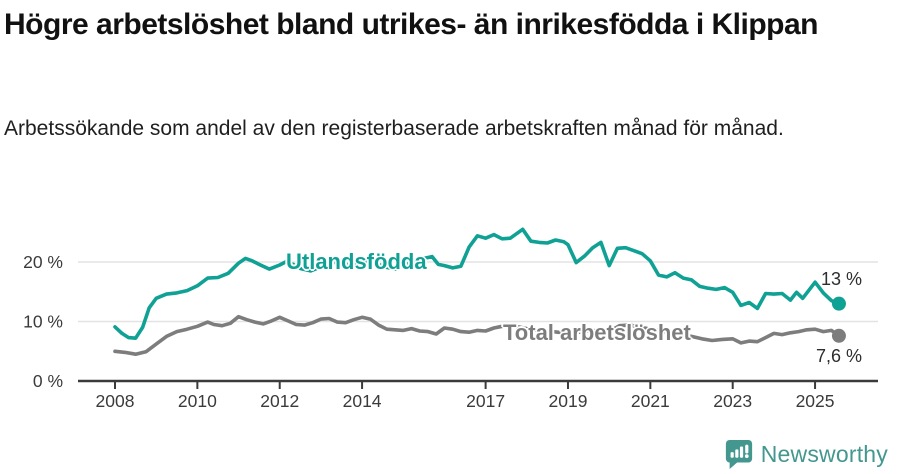 This screenshot has height=474, width=900. What do you see at coordinates (43, 322) in the screenshot?
I see `y-tick-label: 10 %` at bounding box center [43, 322].